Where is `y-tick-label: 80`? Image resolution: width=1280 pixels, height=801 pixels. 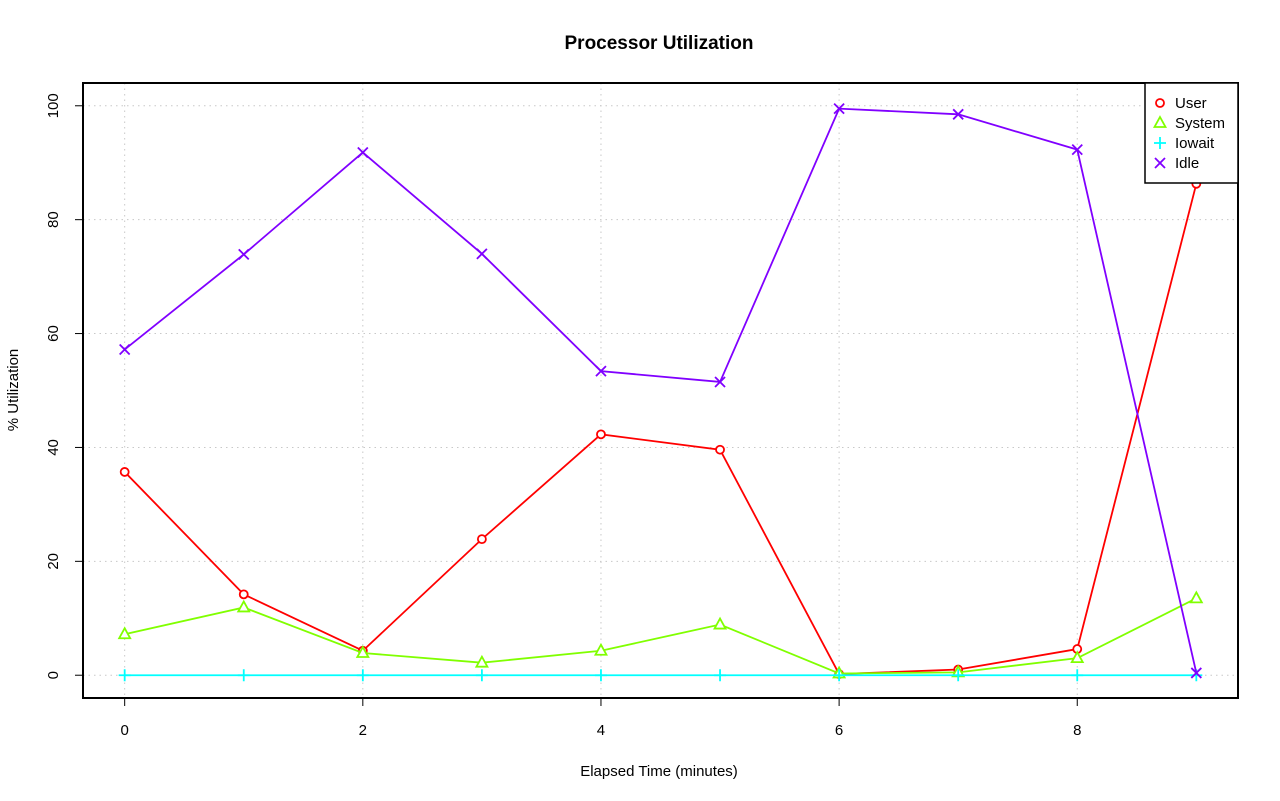 y-tick-label: 80 is located at coordinates (53, 219).